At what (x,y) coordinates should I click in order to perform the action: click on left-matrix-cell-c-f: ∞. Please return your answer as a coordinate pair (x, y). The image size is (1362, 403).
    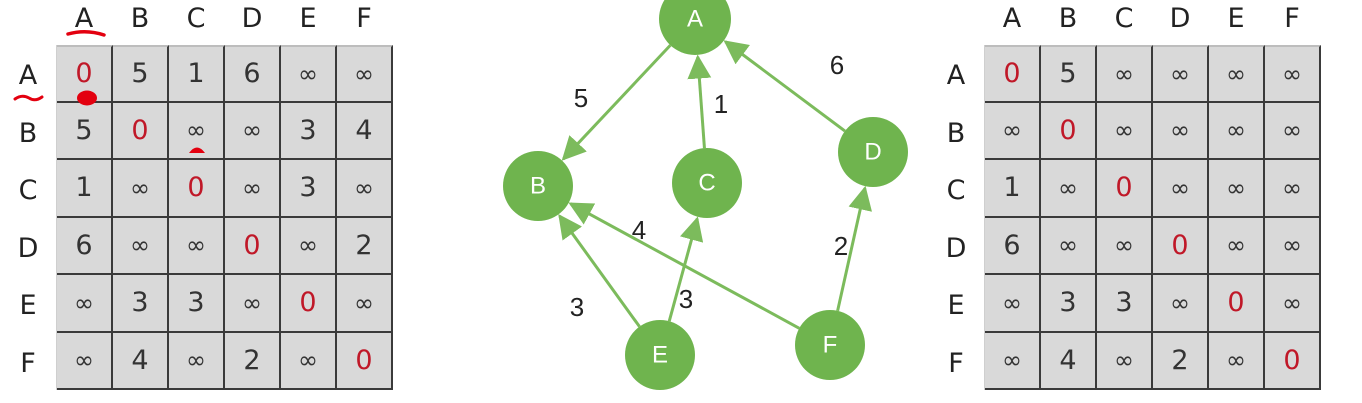
    Looking at the image, I should click on (365, 189).